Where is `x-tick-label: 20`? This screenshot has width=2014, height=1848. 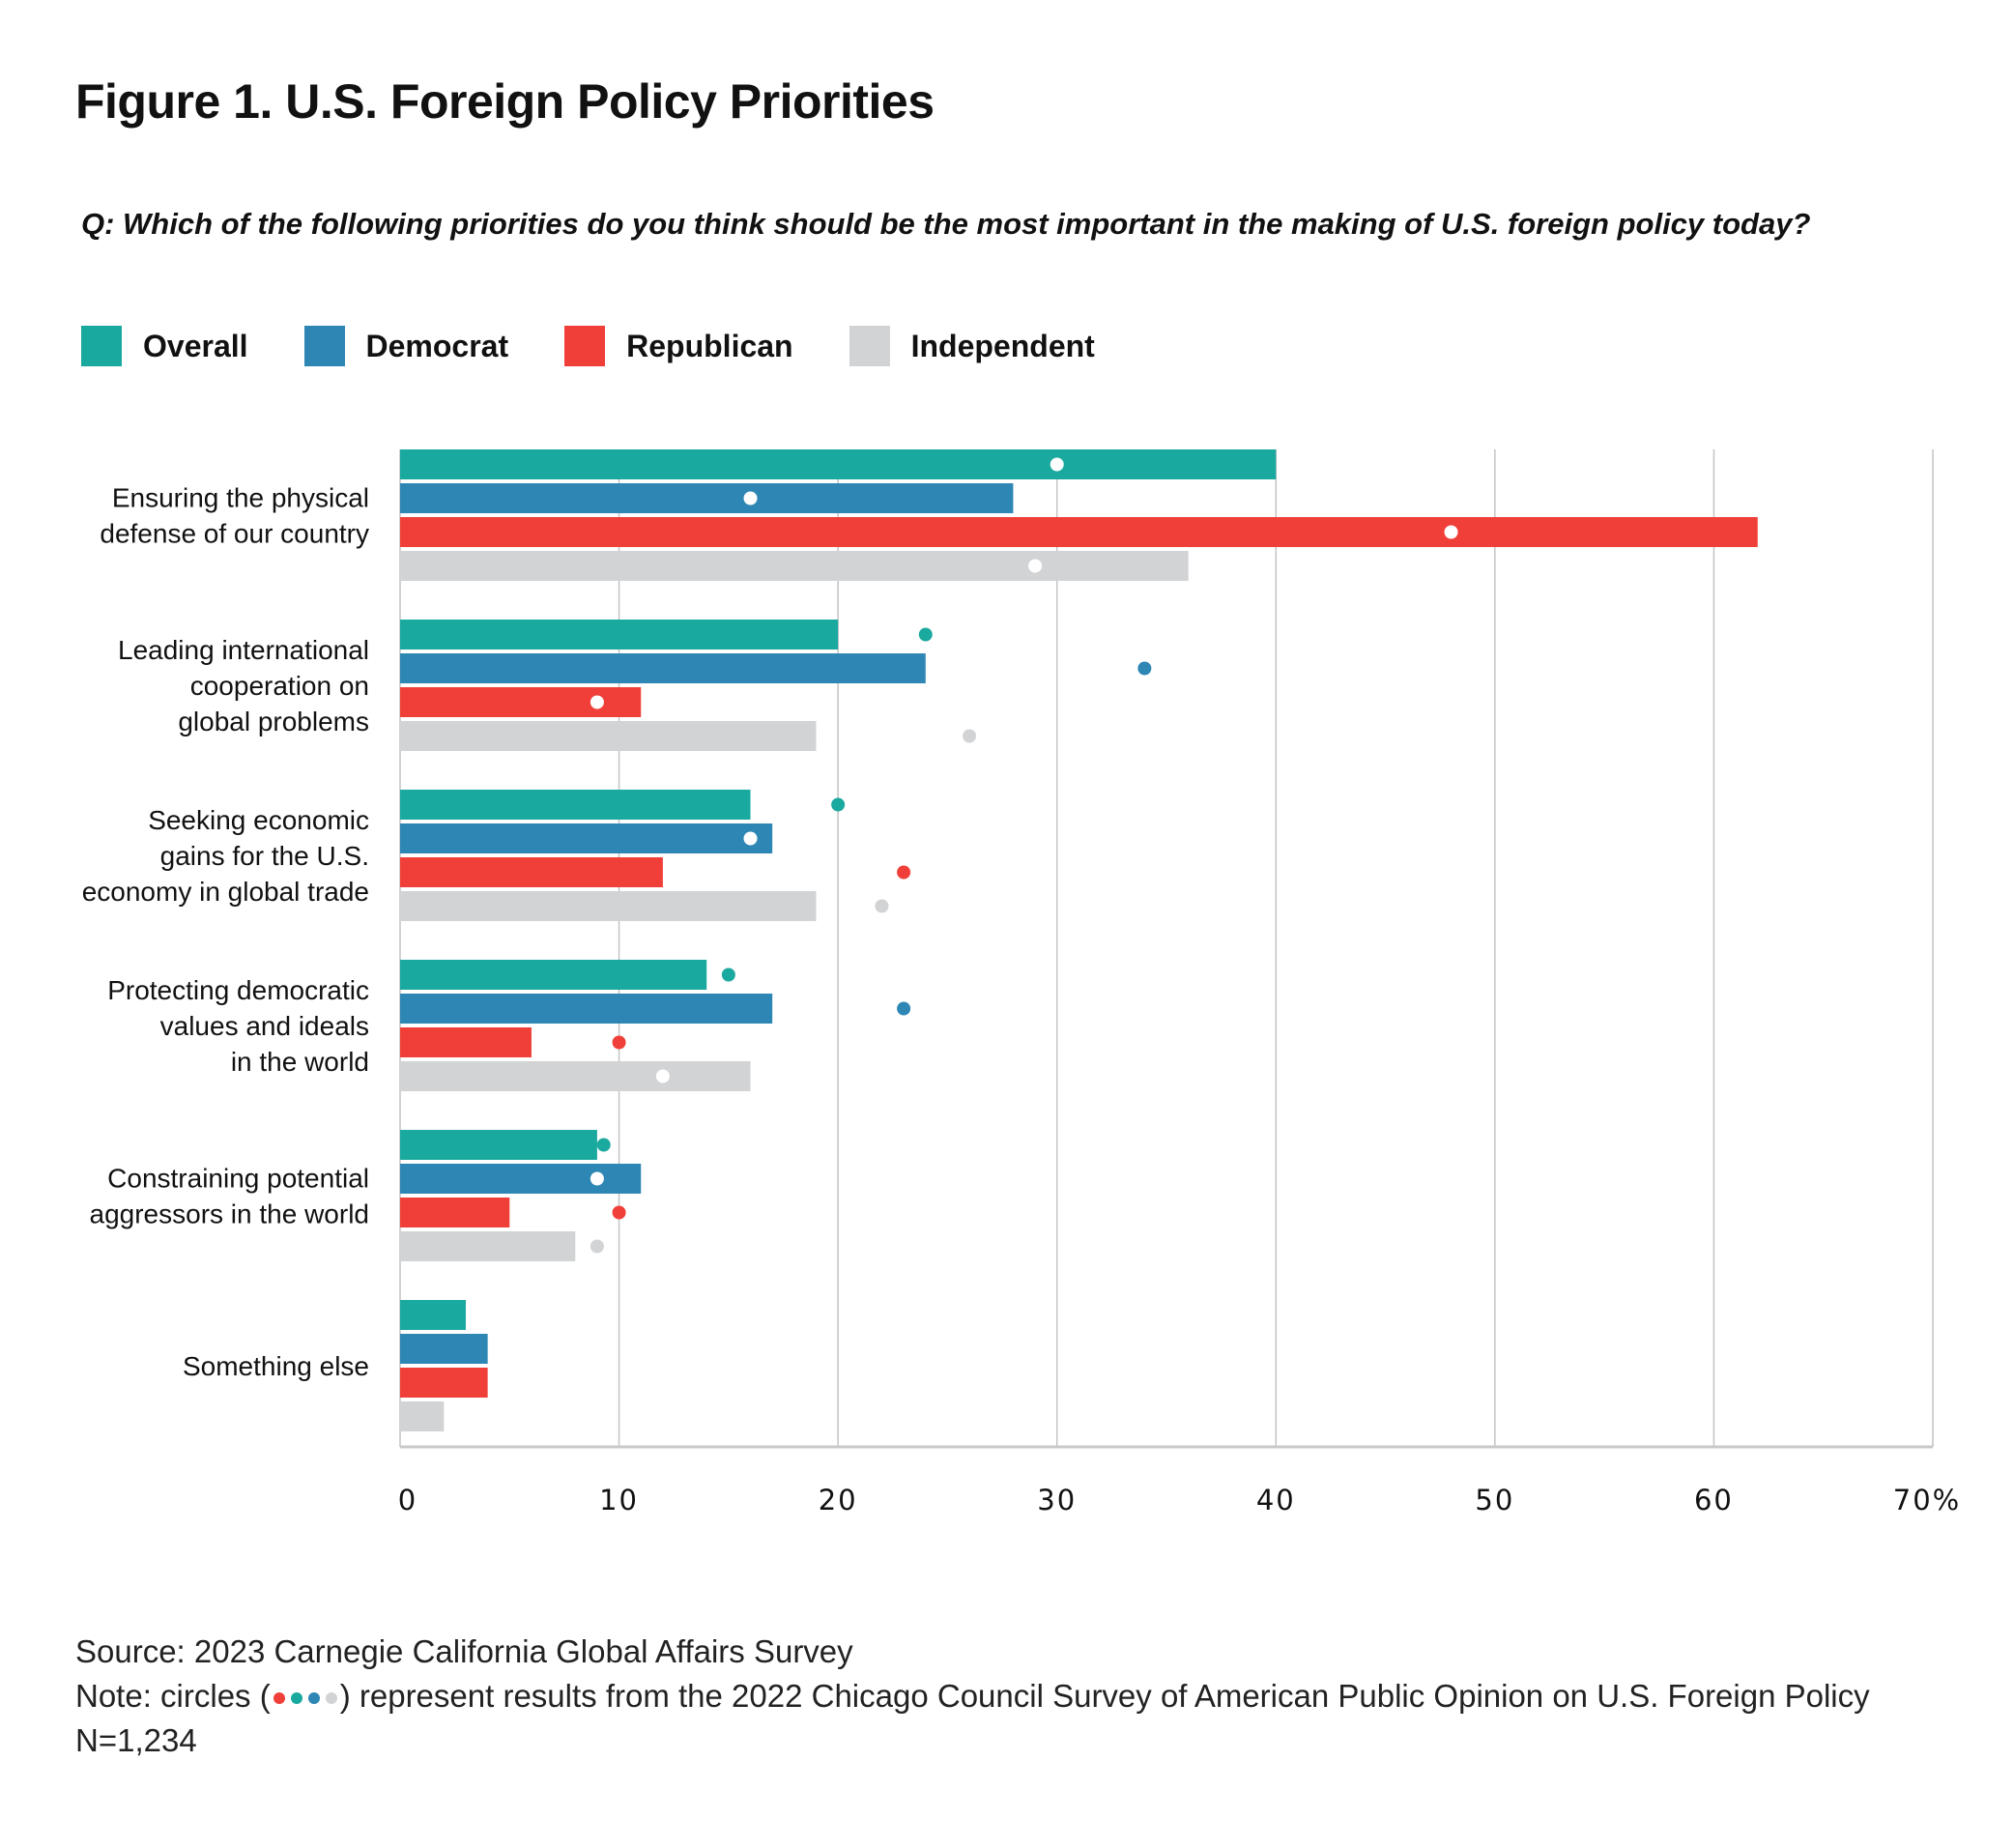 x-tick-label: 20 is located at coordinates (838, 1500).